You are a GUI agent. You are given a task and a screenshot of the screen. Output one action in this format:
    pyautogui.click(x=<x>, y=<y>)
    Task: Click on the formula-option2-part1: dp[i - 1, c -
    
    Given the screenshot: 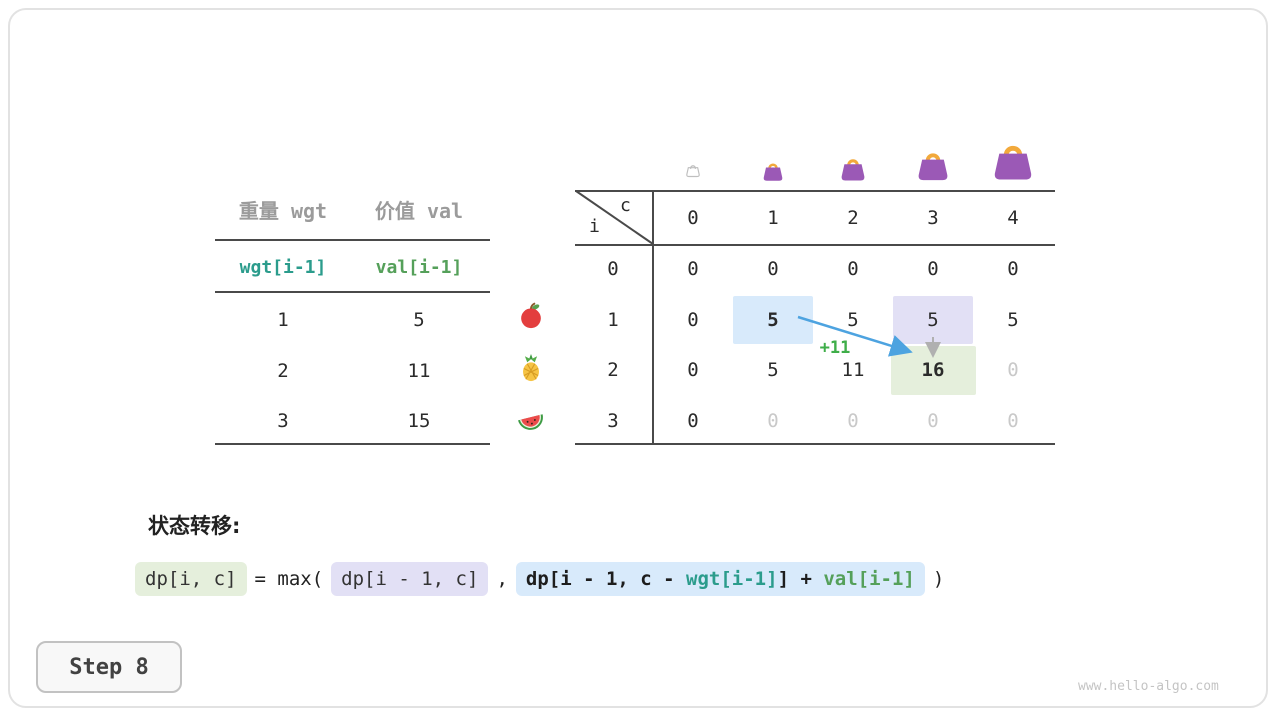 What is the action you would take?
    pyautogui.click(x=606, y=579)
    